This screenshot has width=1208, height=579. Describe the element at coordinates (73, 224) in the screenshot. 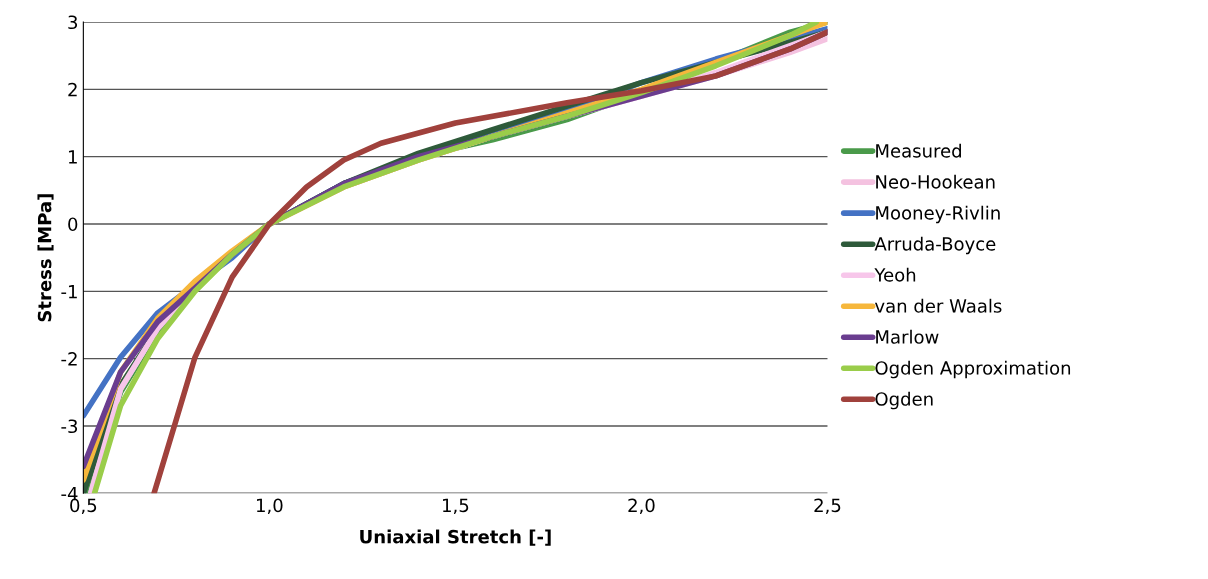

I see `y-tick-label: 0` at that location.